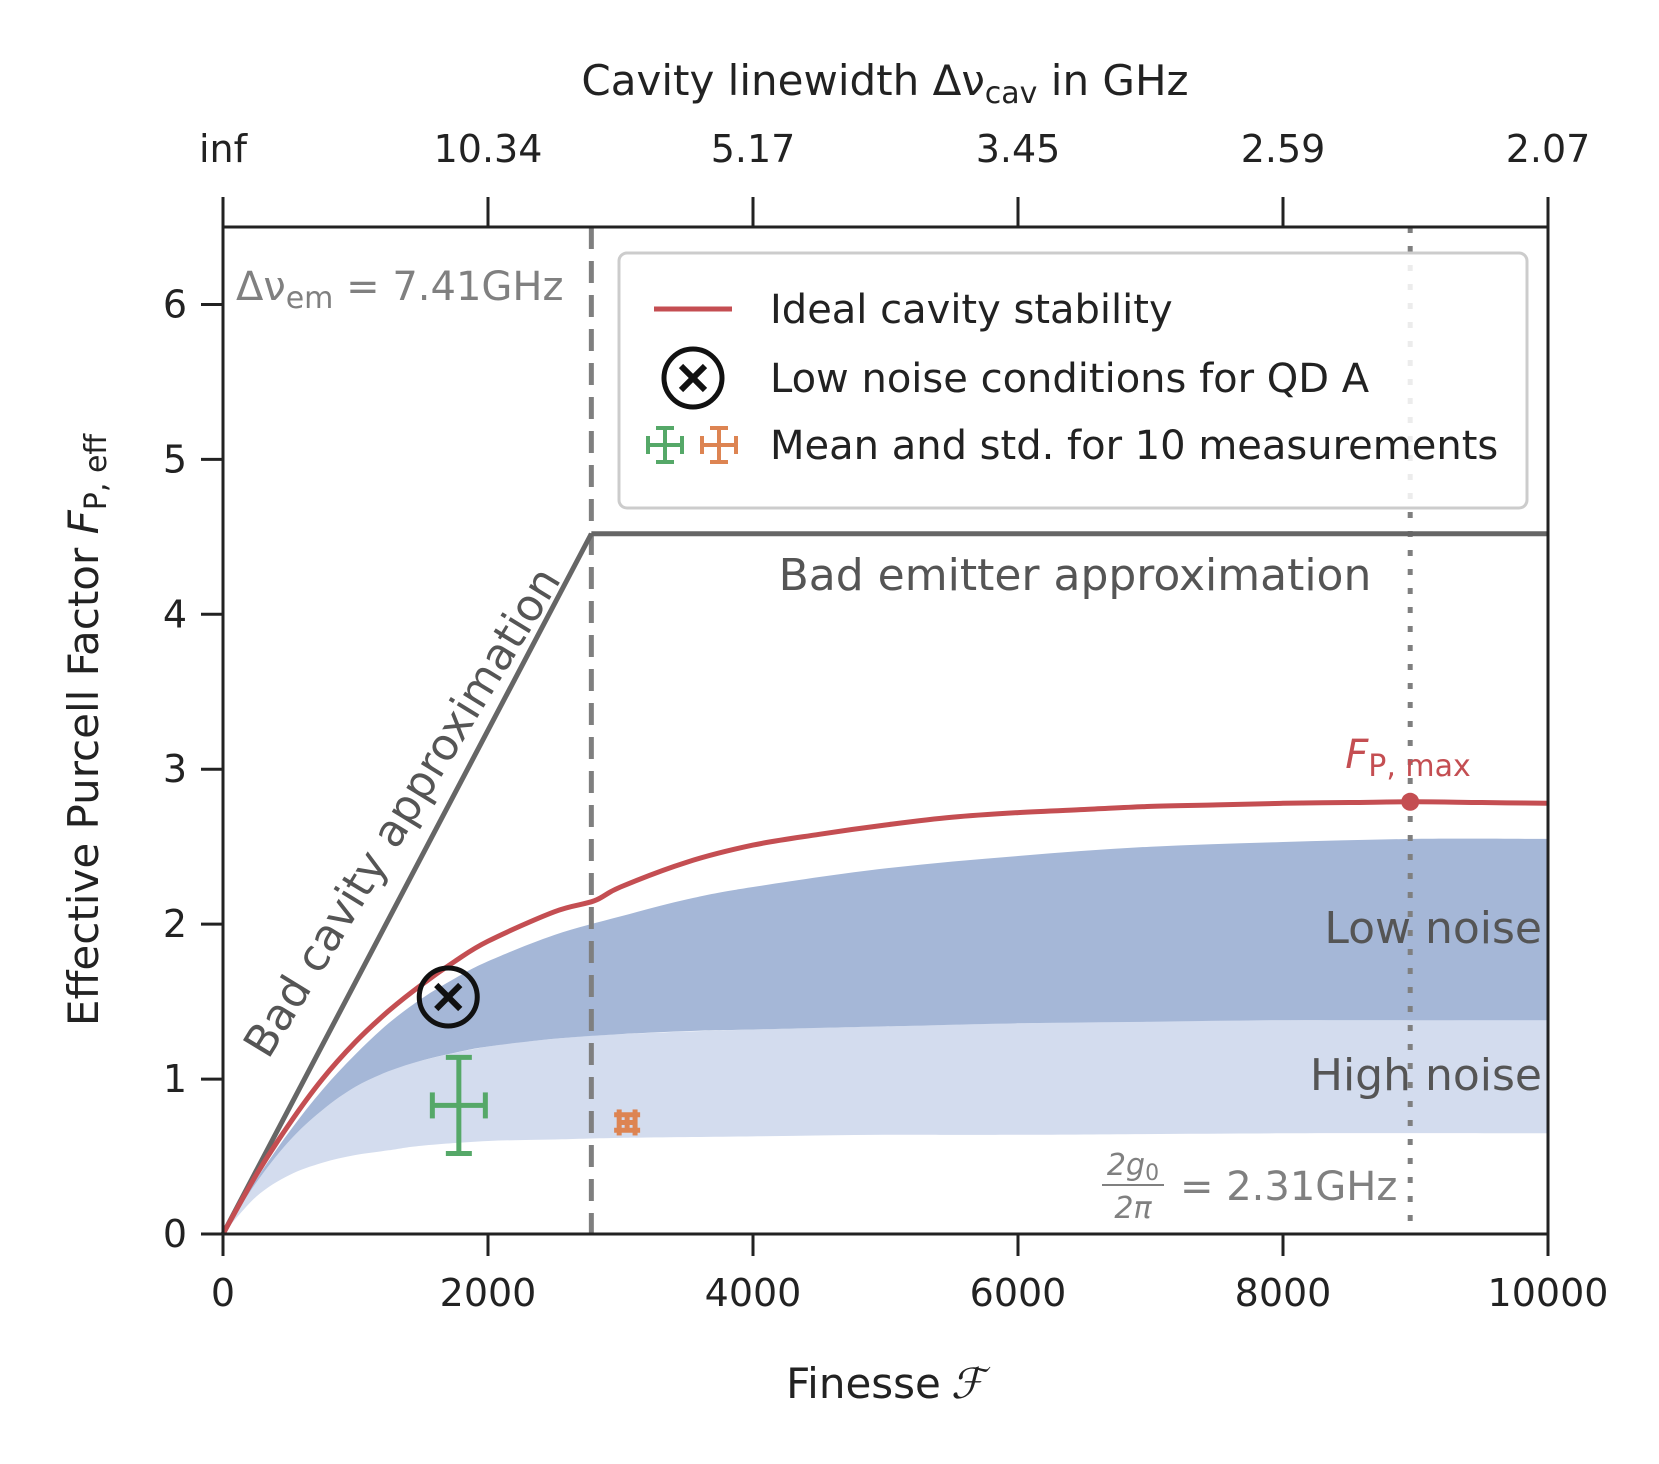 This screenshot has height=1464, width=1659. What do you see at coordinates (1133, 1167) in the screenshot?
I see `coupling-label-numerator: 2g0` at bounding box center [1133, 1167].